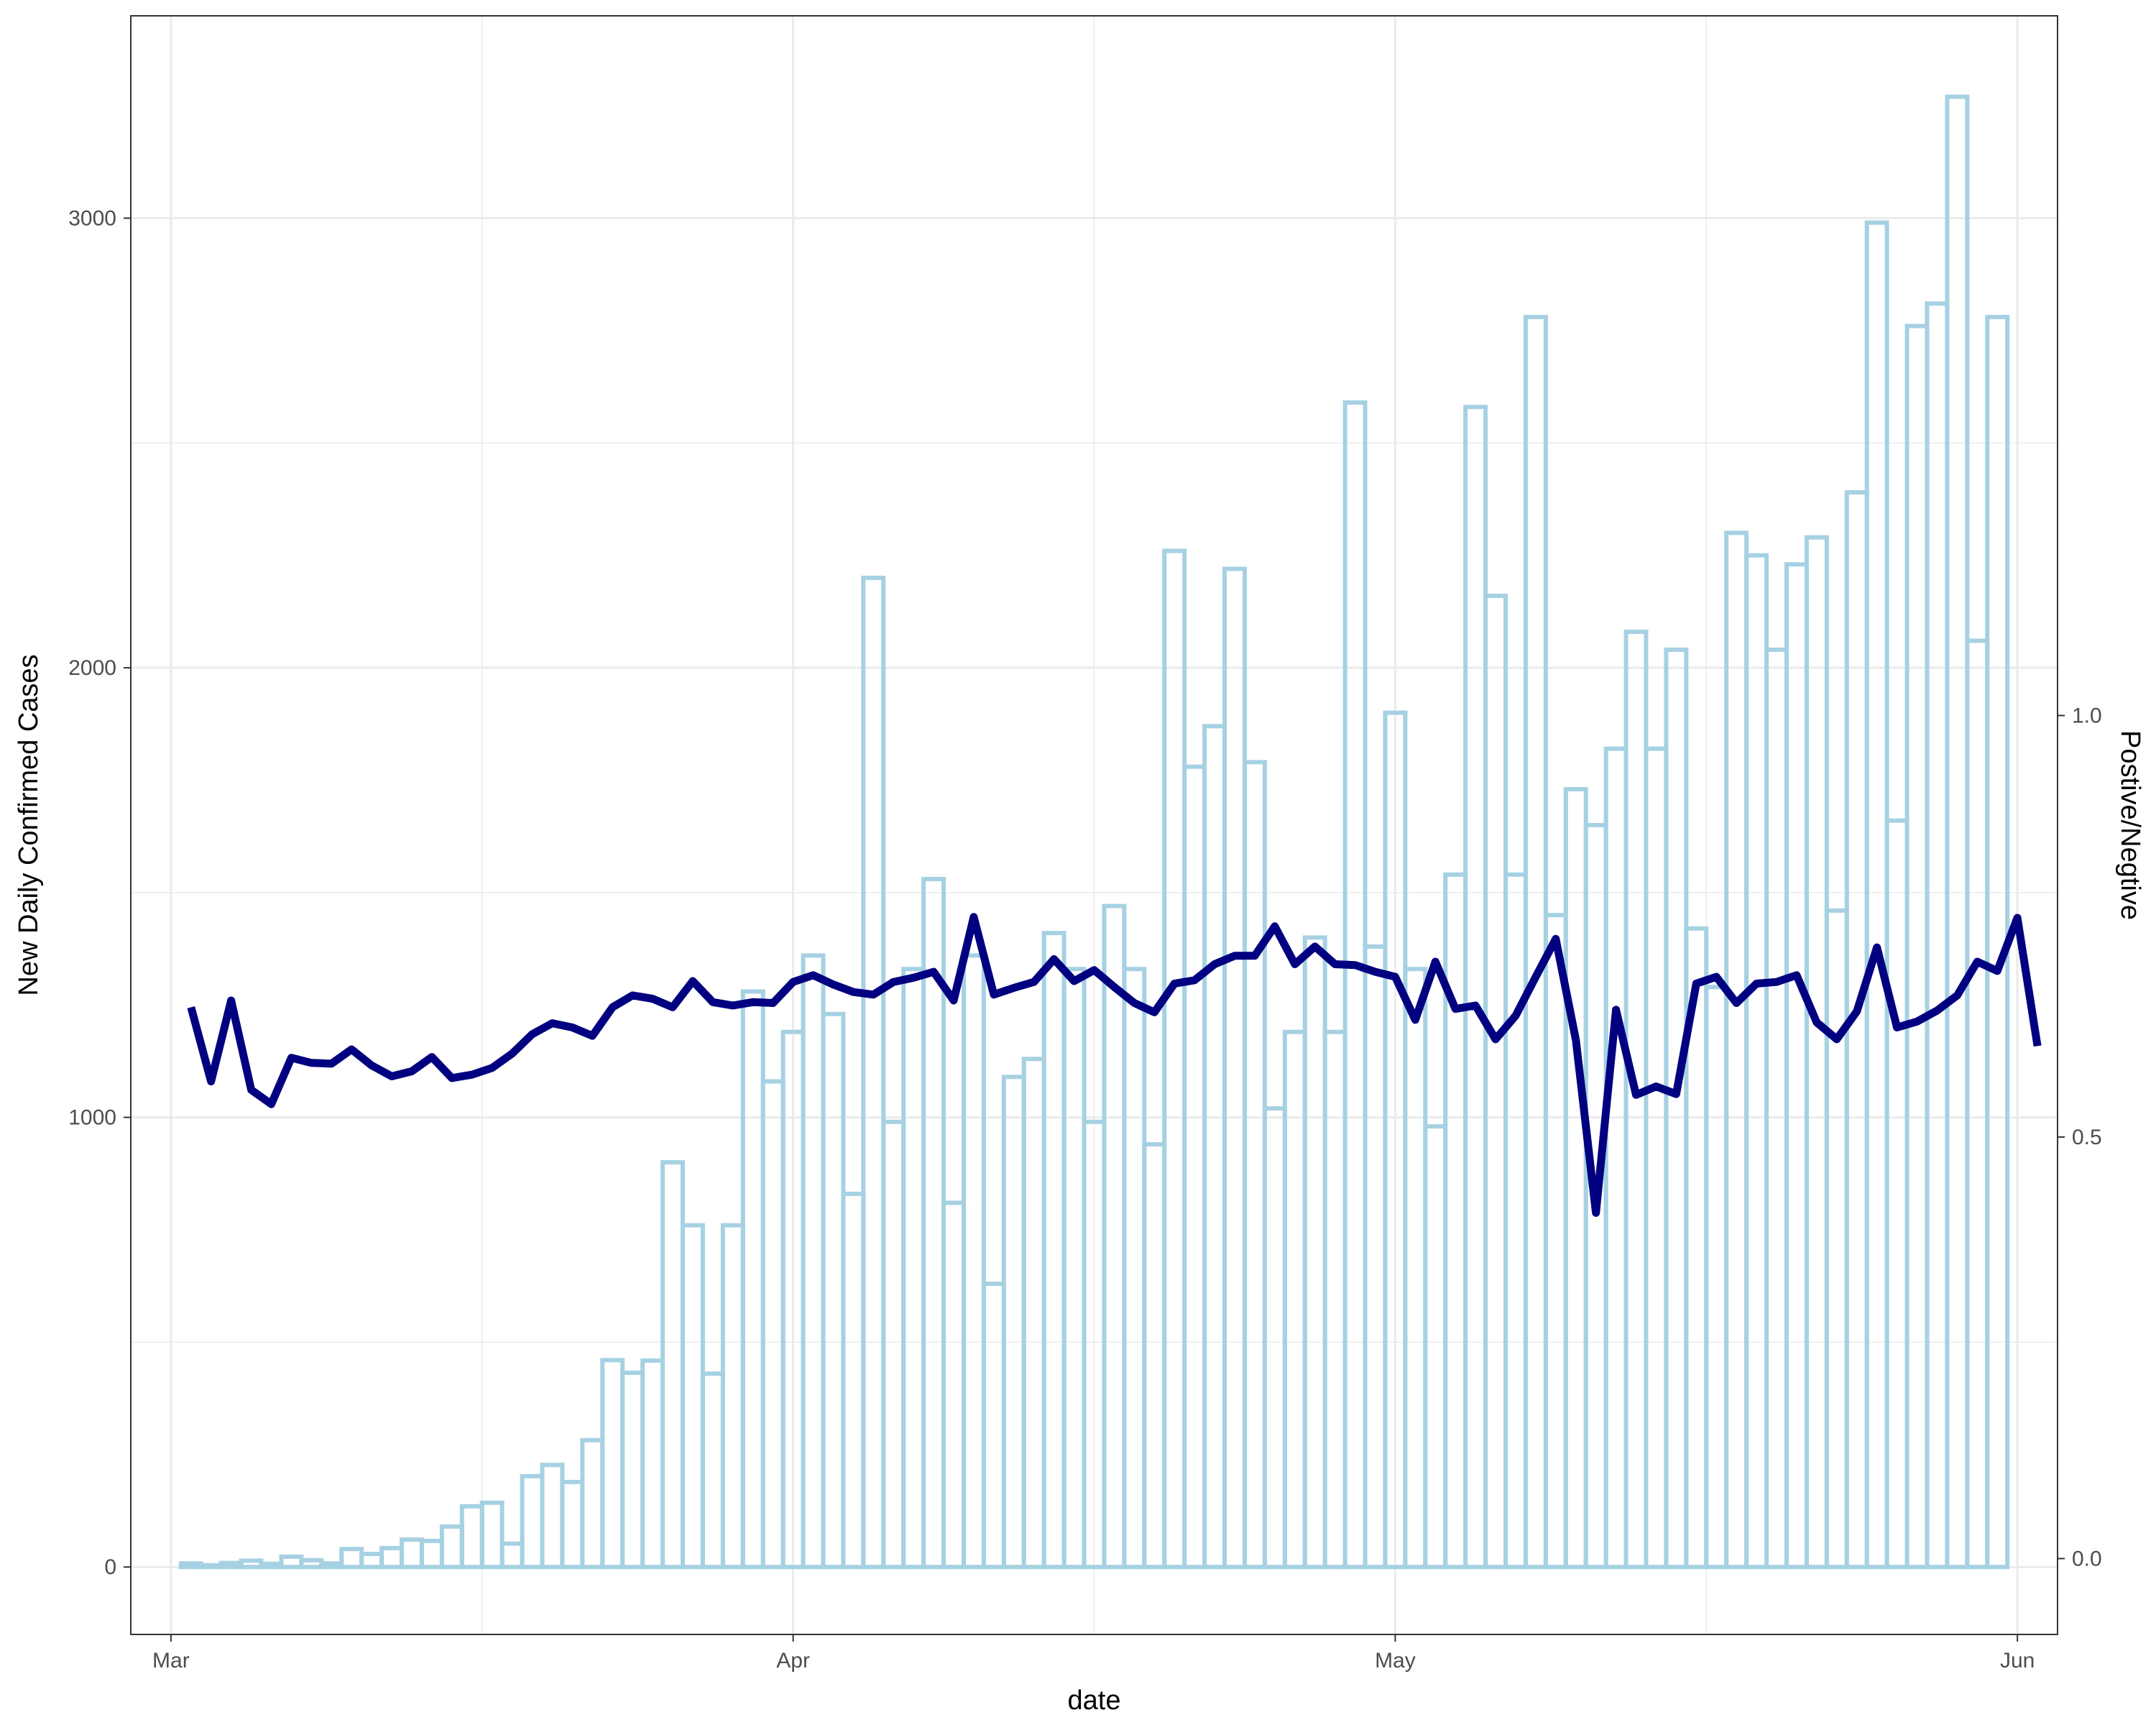 Image resolution: width=2156 pixels, height=1725 pixels. What do you see at coordinates (1395, 1661) in the screenshot?
I see `x-tick-label: May` at bounding box center [1395, 1661].